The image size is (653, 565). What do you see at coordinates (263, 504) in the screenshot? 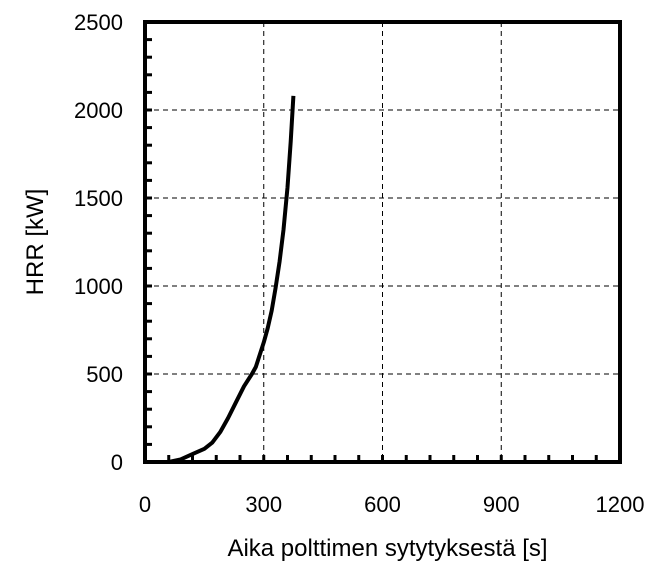
I see `x-tick-label: 300` at bounding box center [263, 504].